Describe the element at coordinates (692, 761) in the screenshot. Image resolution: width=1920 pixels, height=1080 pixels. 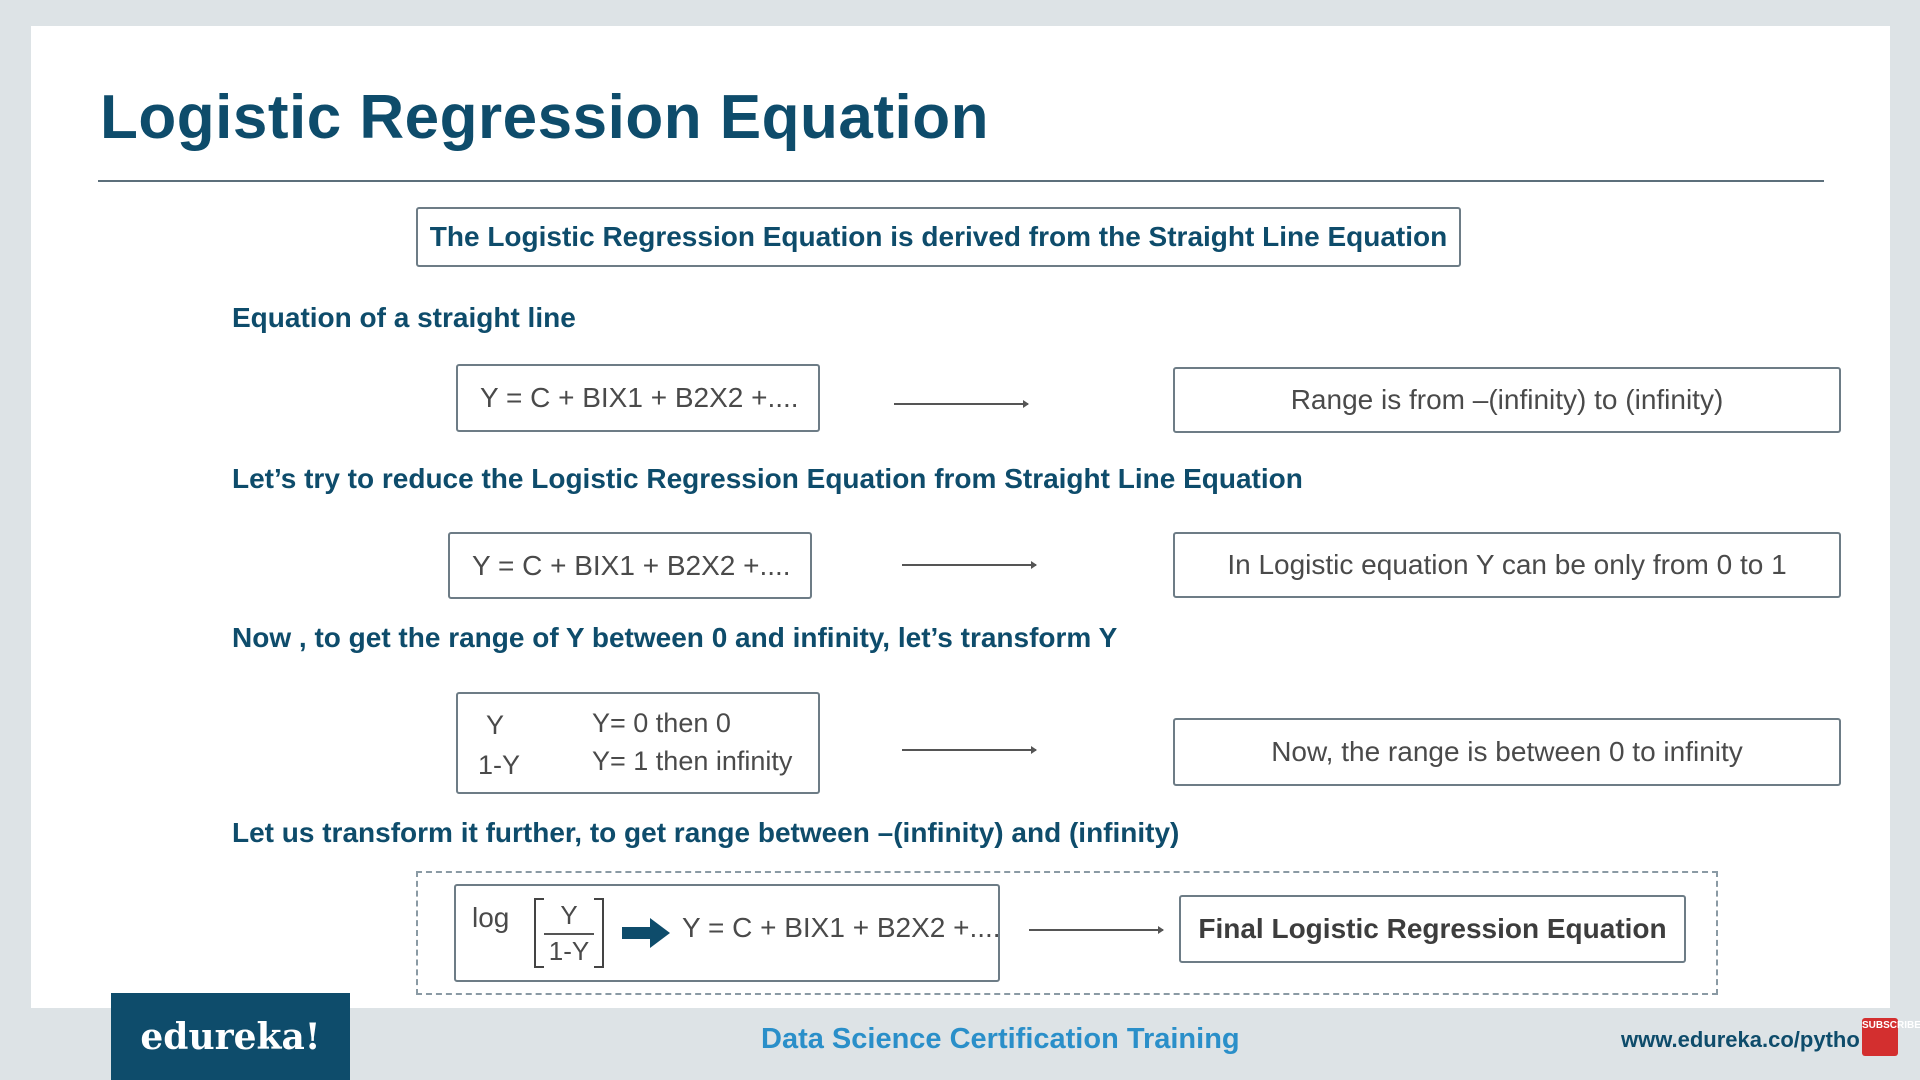
I see `odds-case-two: Y= 1 then infinity` at that location.